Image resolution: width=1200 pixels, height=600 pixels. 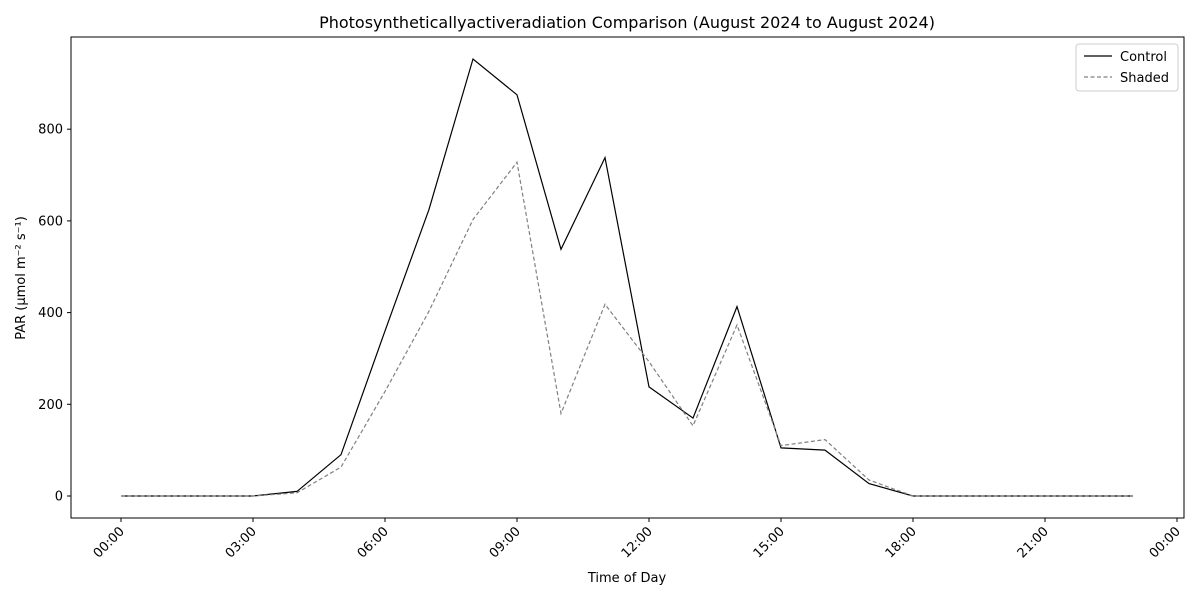 I want to click on y-tick-label: 600, so click(x=50, y=221).